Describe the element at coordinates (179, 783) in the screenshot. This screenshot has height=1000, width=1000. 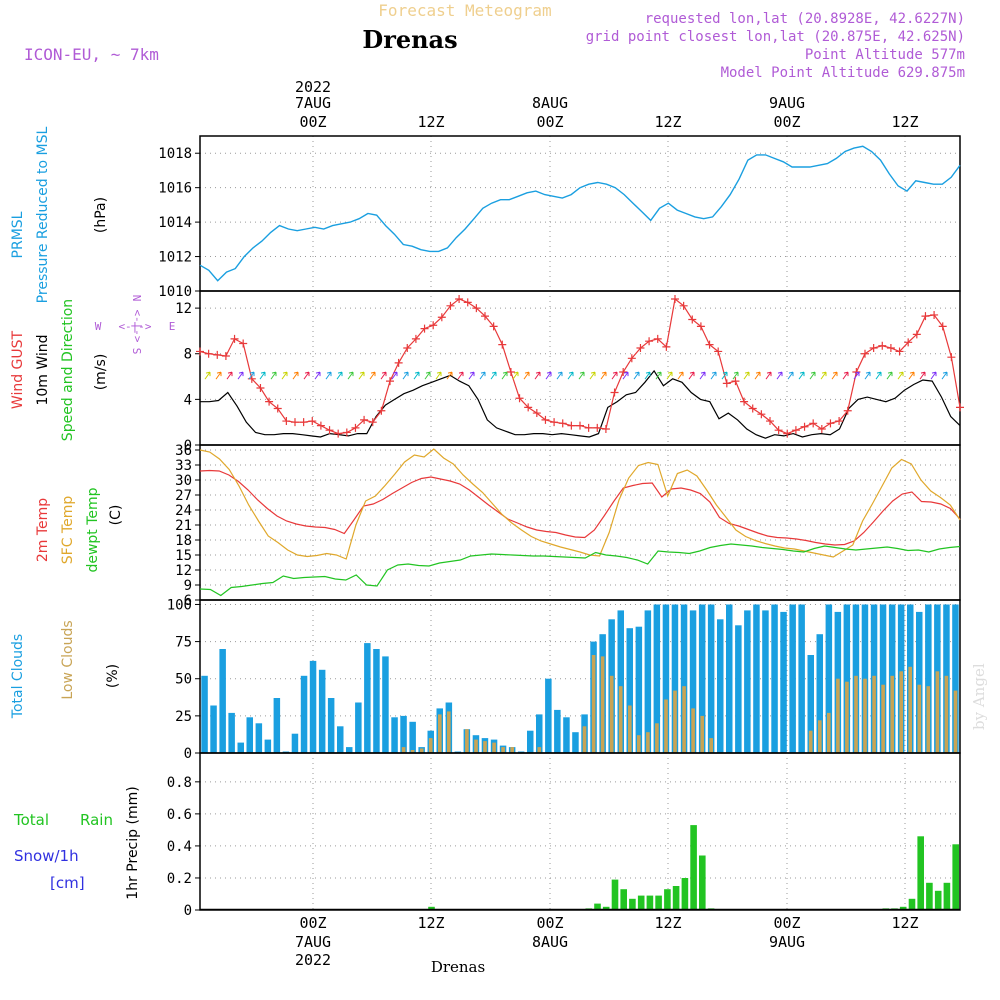
I see `ytick-label: 0.8` at that location.